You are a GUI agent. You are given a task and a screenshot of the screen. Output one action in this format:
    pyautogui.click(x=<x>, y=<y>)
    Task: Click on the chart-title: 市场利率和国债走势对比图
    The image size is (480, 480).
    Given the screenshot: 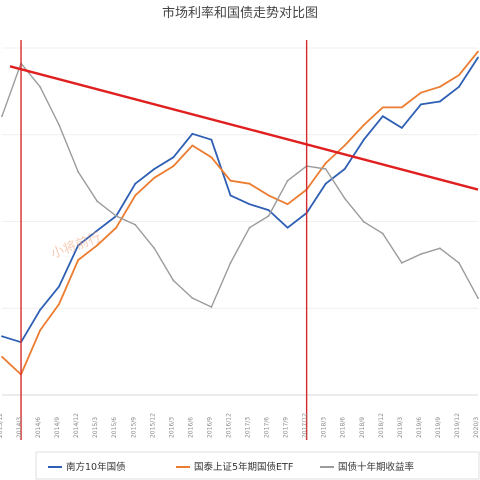 What is the action you would take?
    pyautogui.click(x=240, y=13)
    